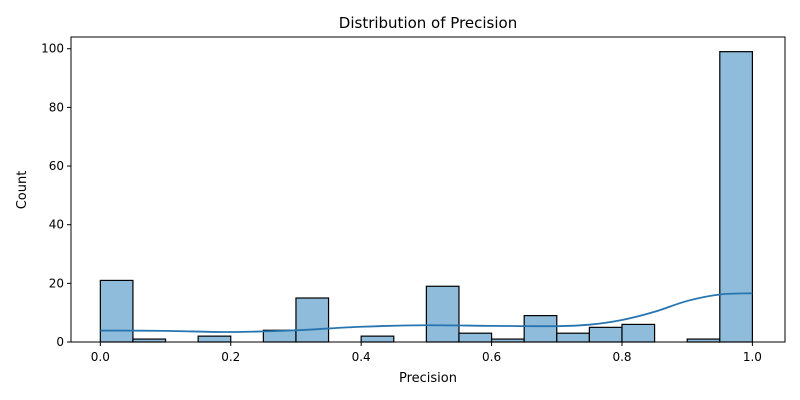 The height and width of the screenshot is (400, 800). Describe the element at coordinates (491, 357) in the screenshot. I see `x-tick-label: 0.6` at that location.